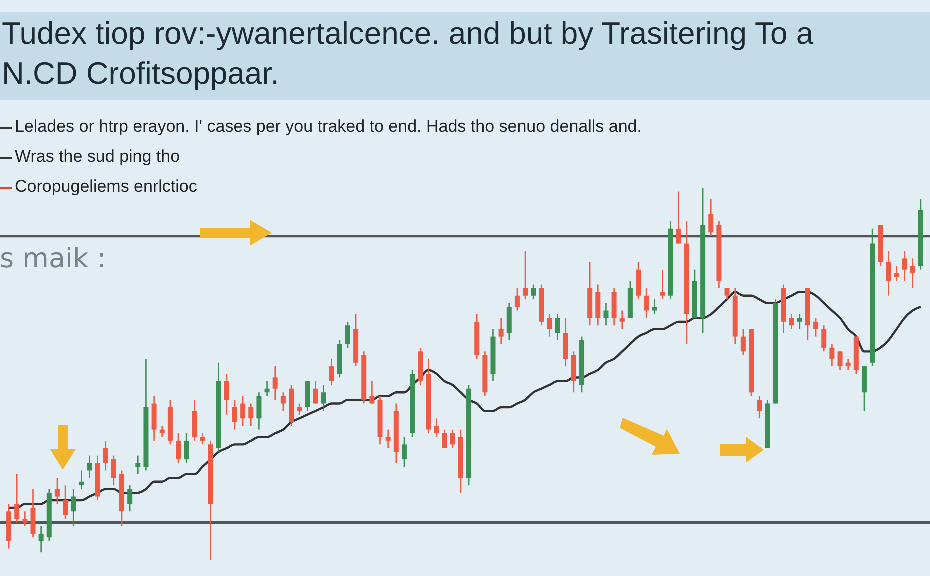 The height and width of the screenshot is (576, 930). Describe the element at coordinates (97, 156) in the screenshot. I see `text: Wras the sud ping tho` at that location.